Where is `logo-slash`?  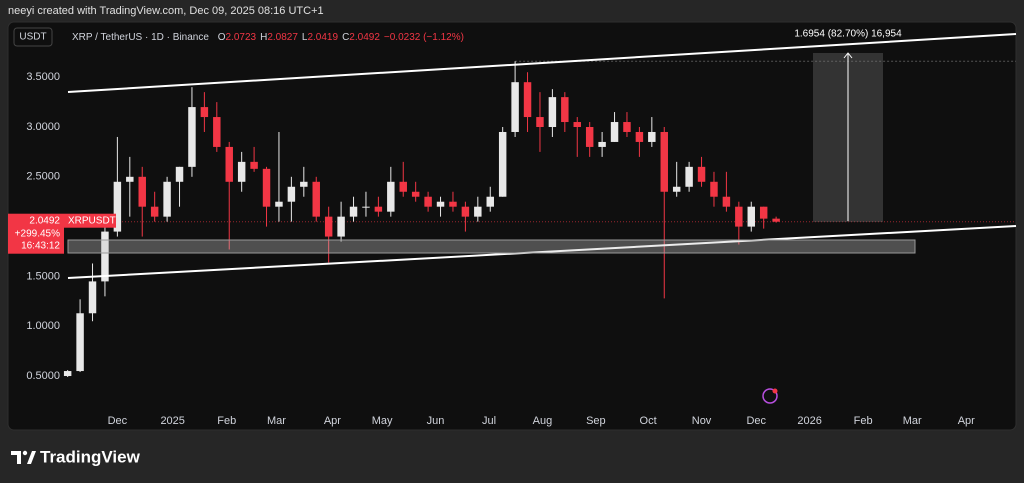
logo-slash is located at coordinates (31, 457).